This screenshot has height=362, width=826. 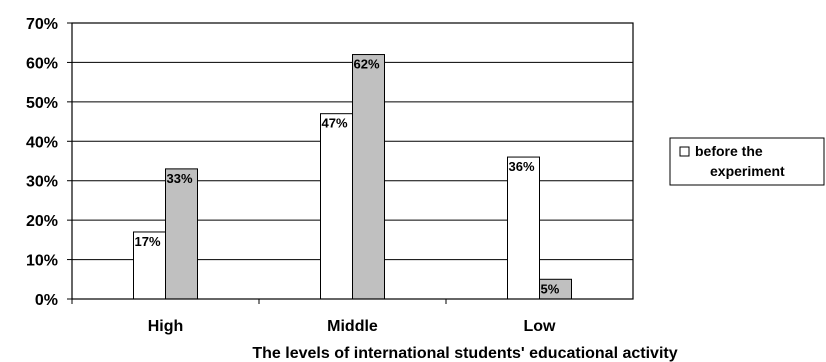 What do you see at coordinates (729, 151) in the screenshot?
I see `legend-label-before: before the` at bounding box center [729, 151].